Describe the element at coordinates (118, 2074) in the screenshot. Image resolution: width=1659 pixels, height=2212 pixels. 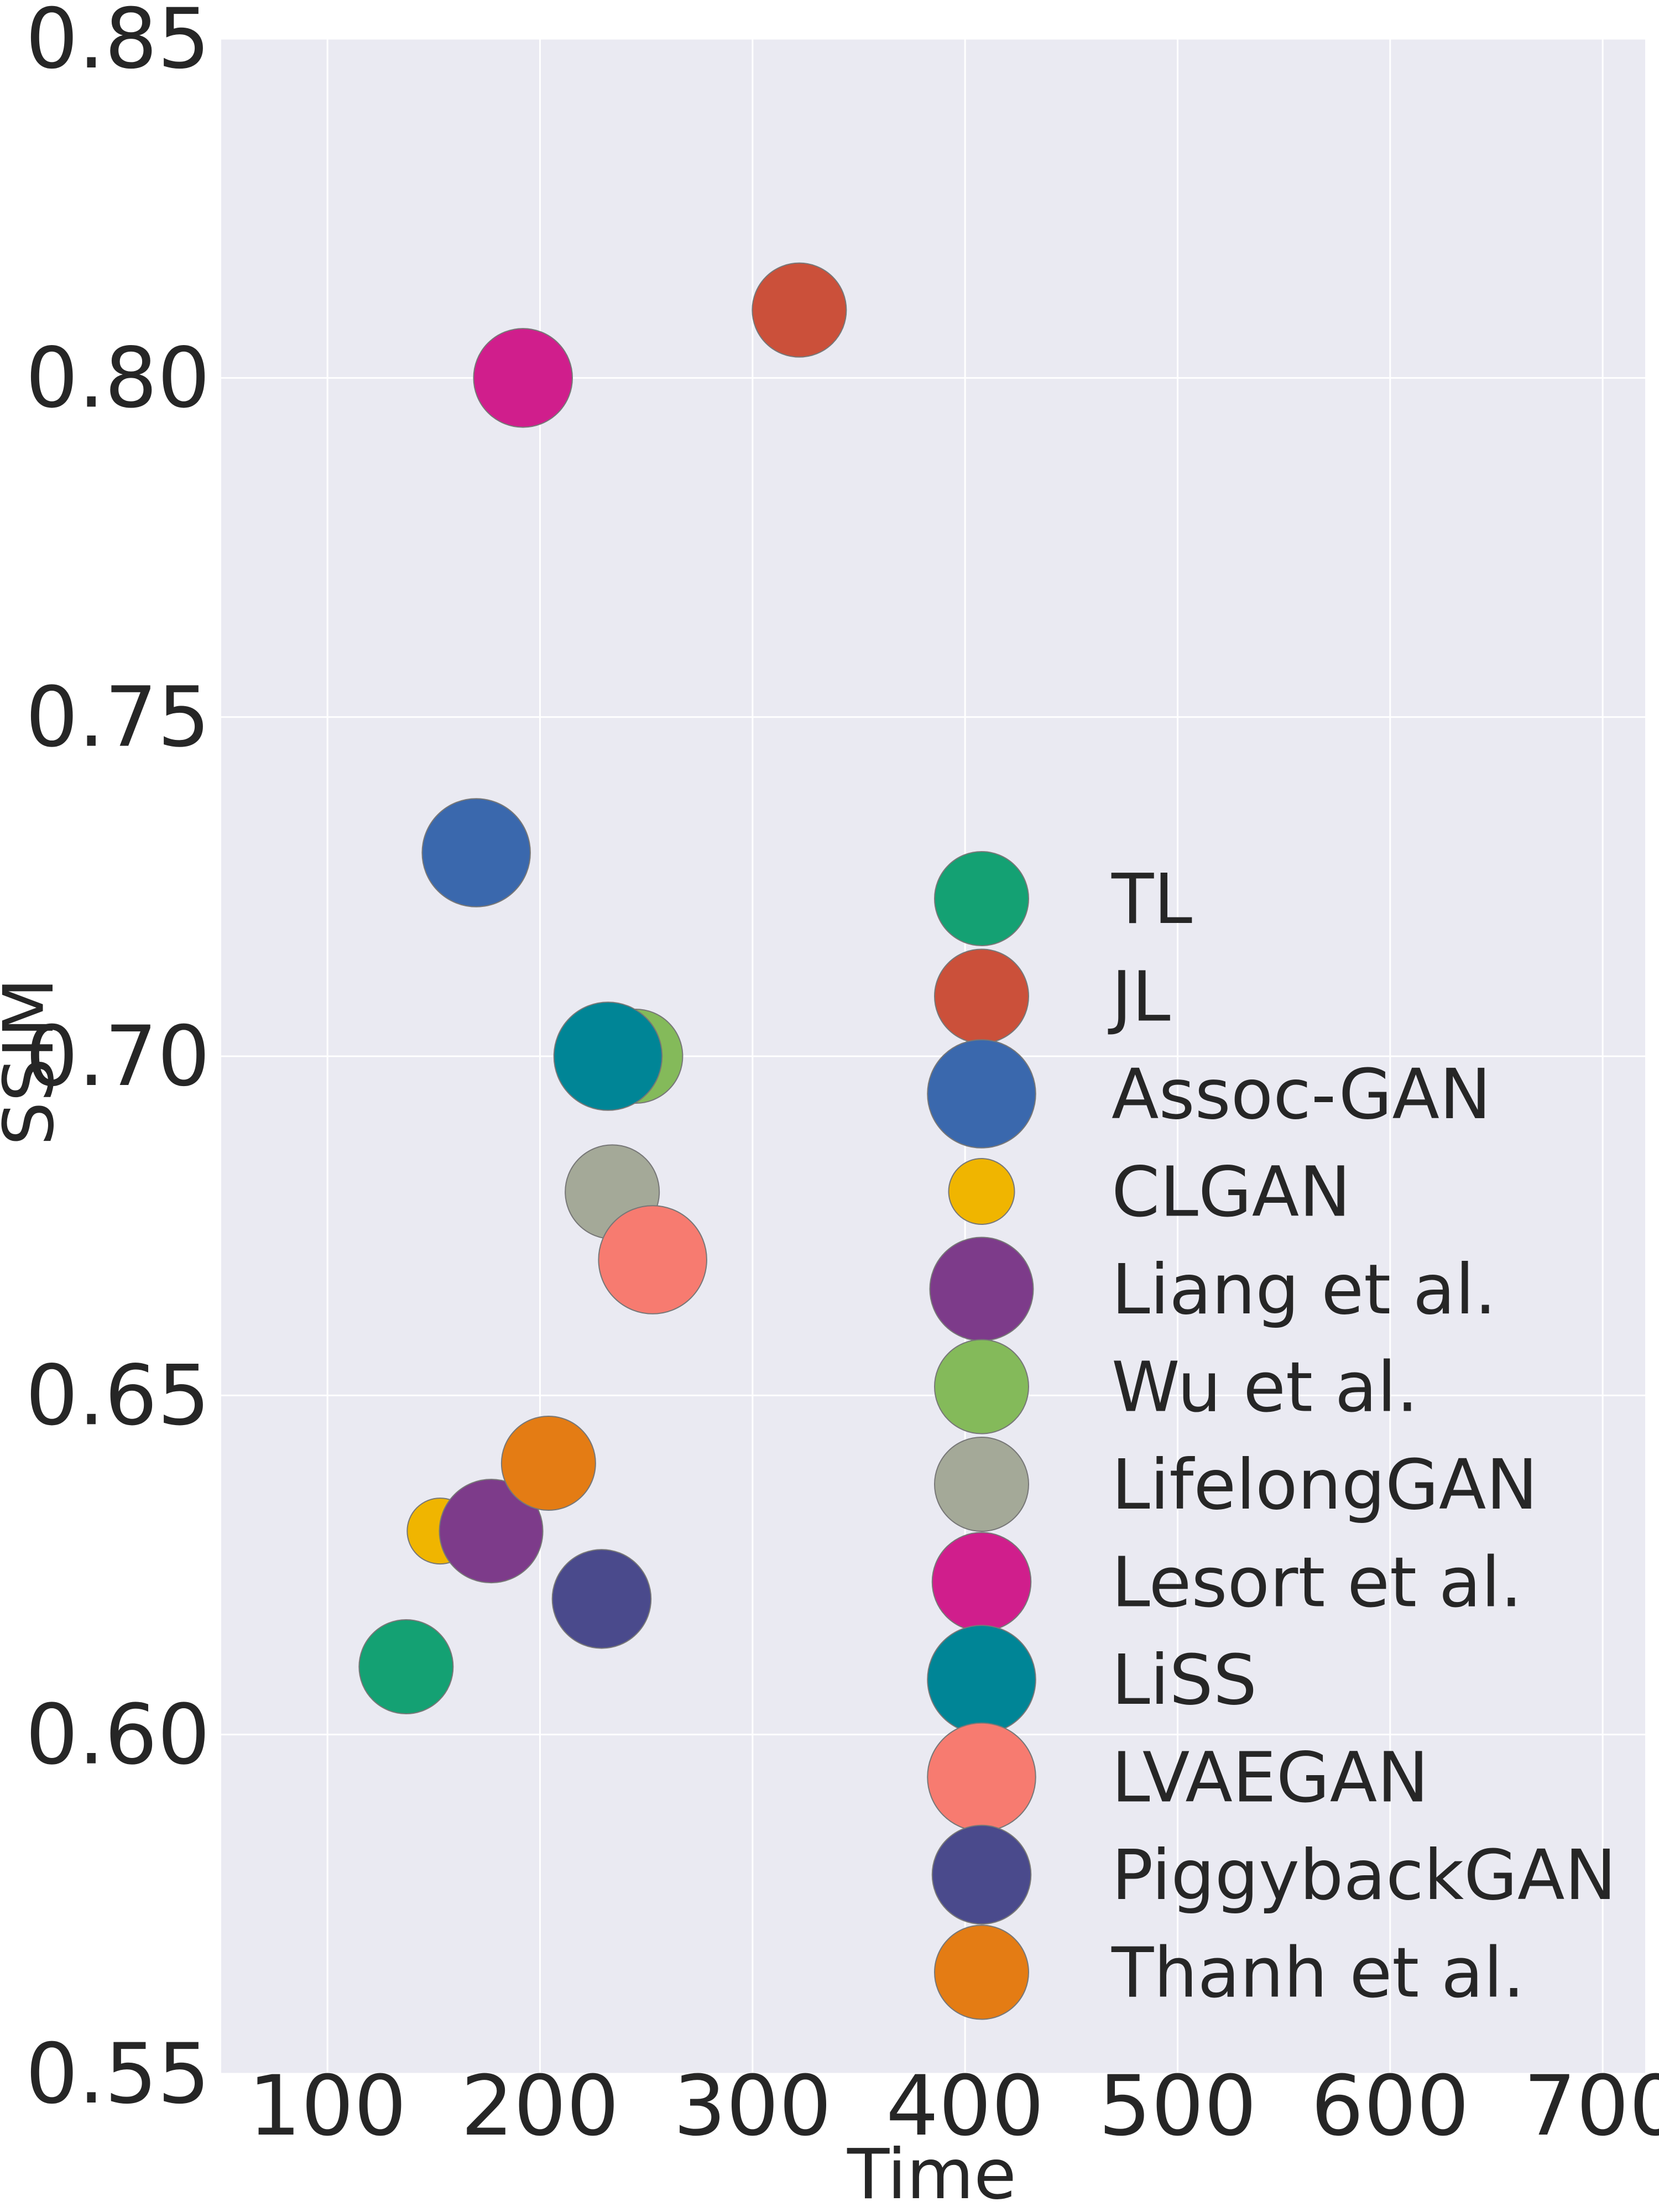
I see `y-tick-label: 0.55` at that location.